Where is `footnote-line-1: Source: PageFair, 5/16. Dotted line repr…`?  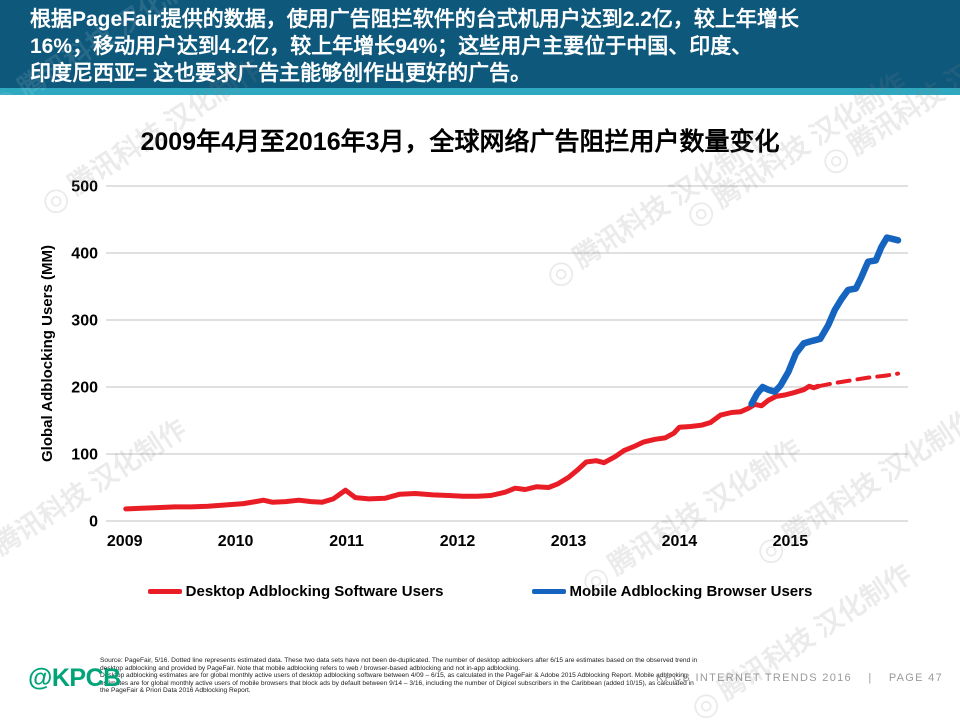 footnote-line-1: Source: PageFair, 5/16. Dotted line repr… is located at coordinates (399, 660).